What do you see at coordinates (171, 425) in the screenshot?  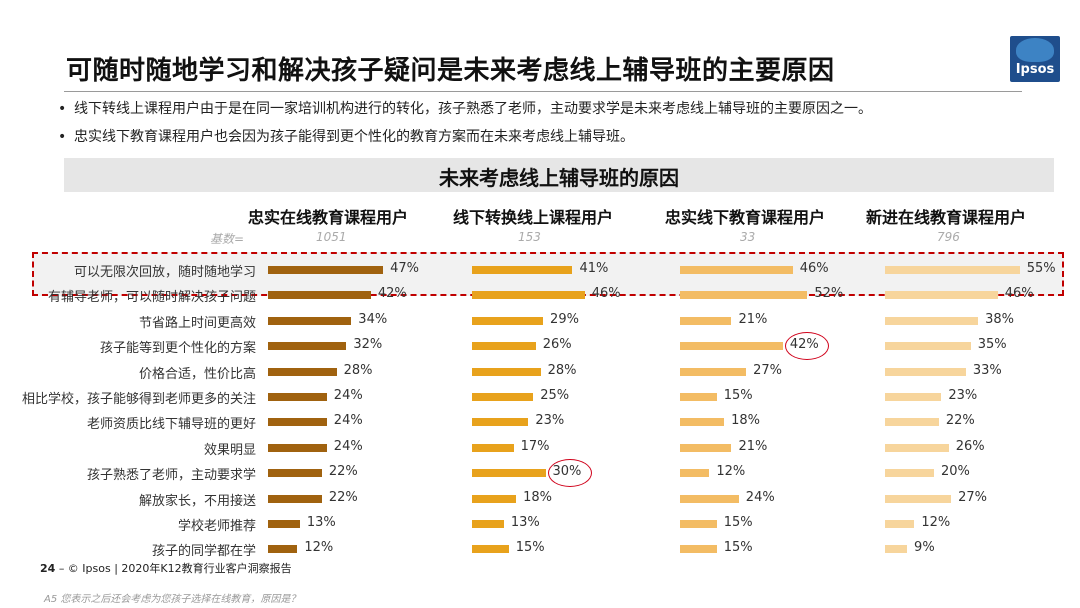 I see `category-label: 老师资质比线下辅导班的更好` at bounding box center [171, 425].